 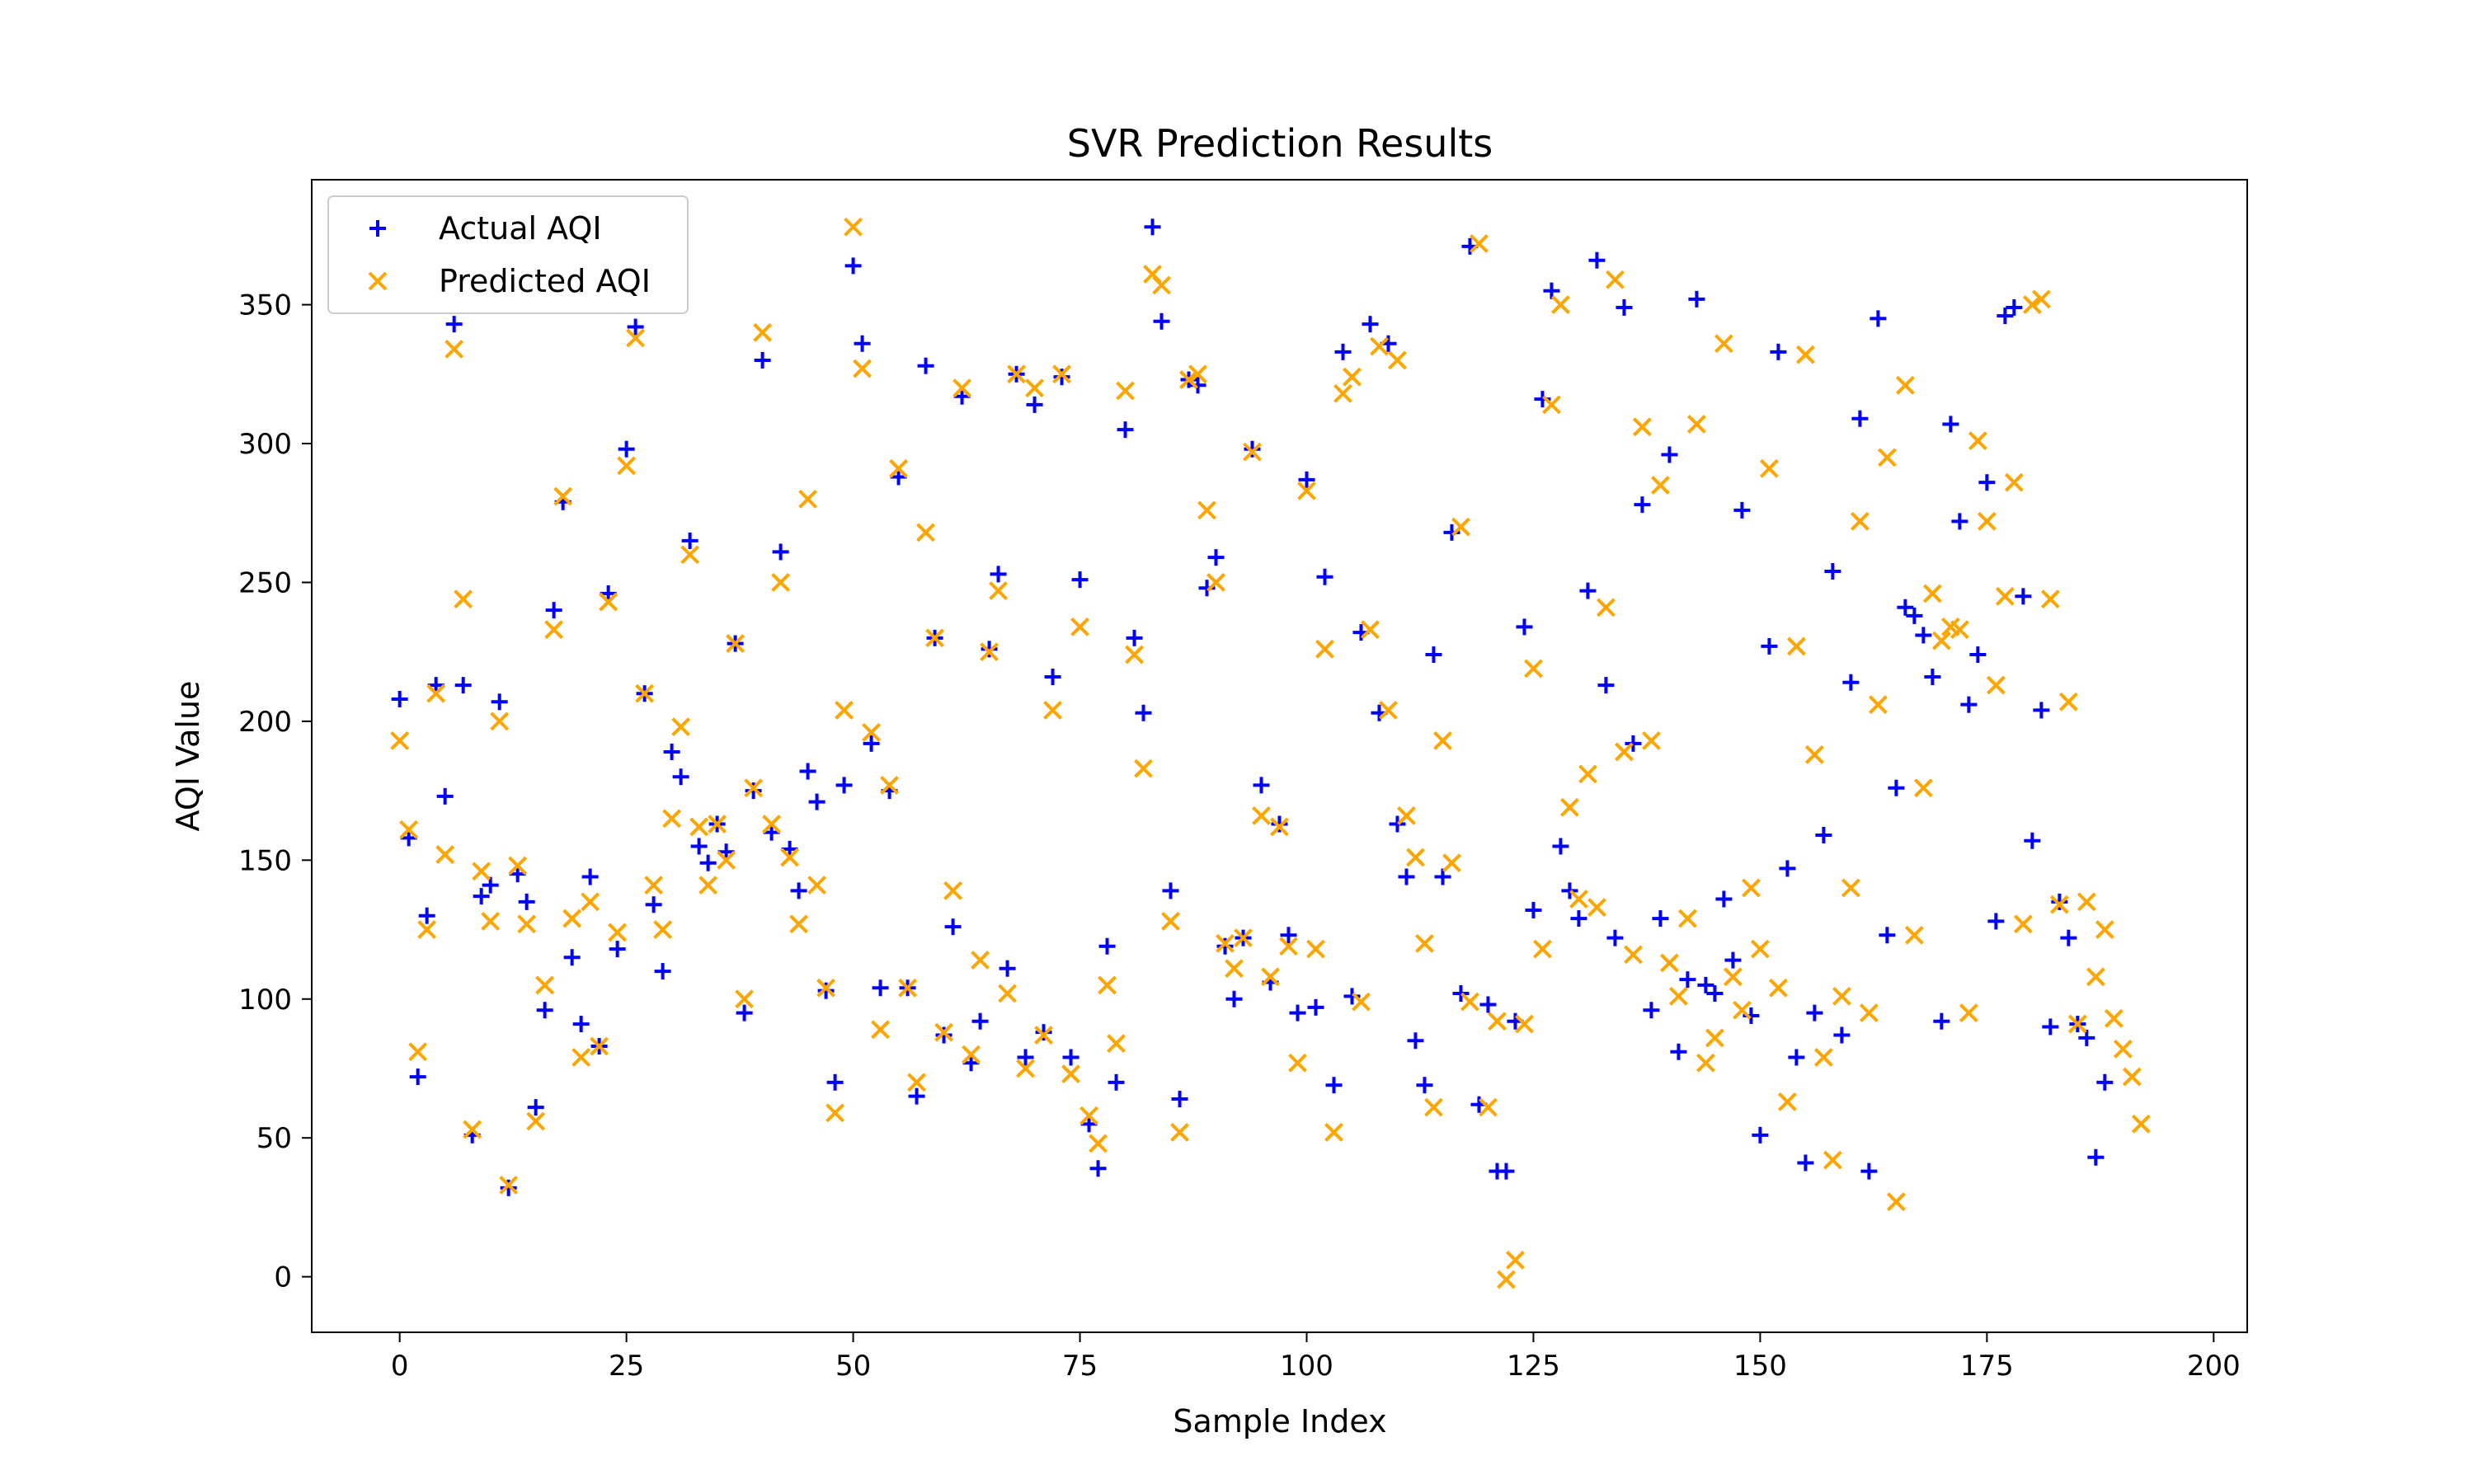 I want to click on y-tick-label: 0, so click(x=283, y=1277).